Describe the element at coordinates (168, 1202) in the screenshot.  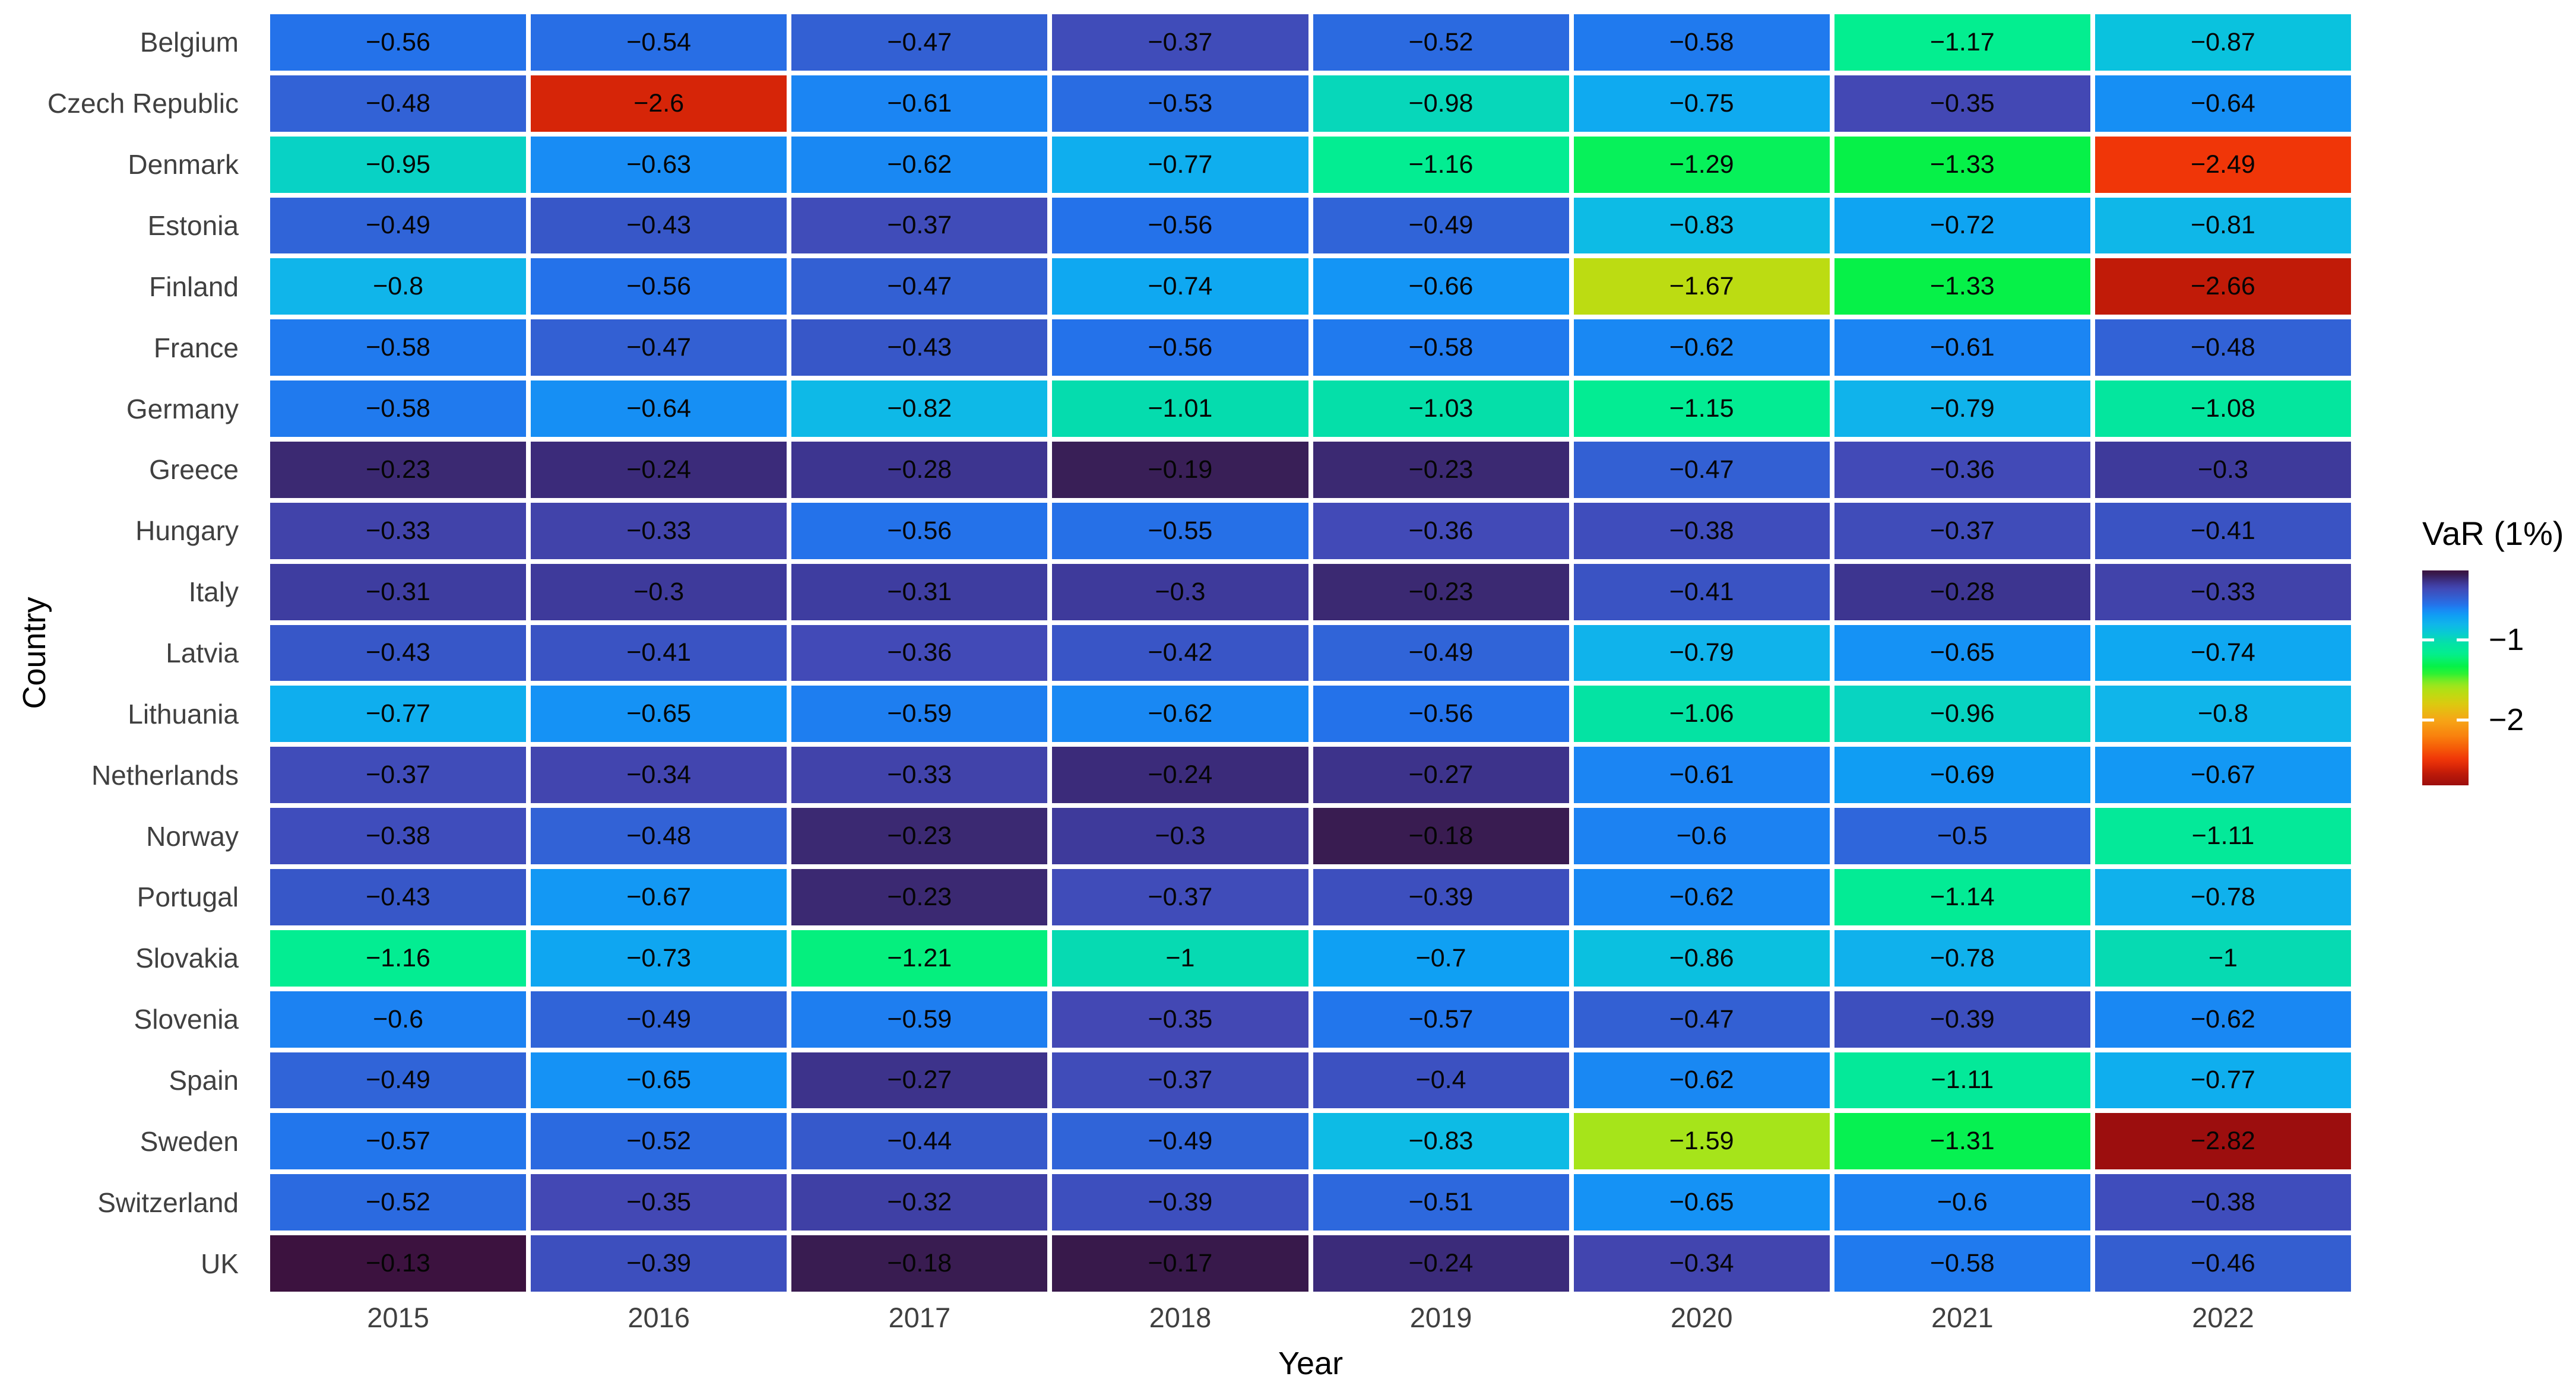
I see `row-label: Switzerland` at that location.